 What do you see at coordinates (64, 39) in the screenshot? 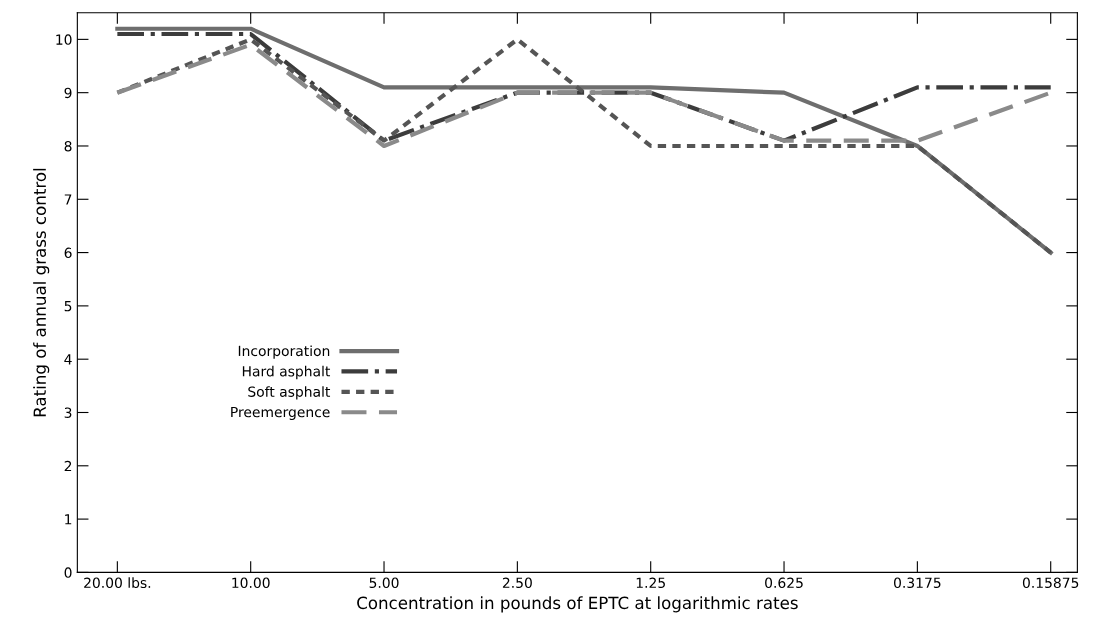
I see `y-tick-label: 10` at bounding box center [64, 39].